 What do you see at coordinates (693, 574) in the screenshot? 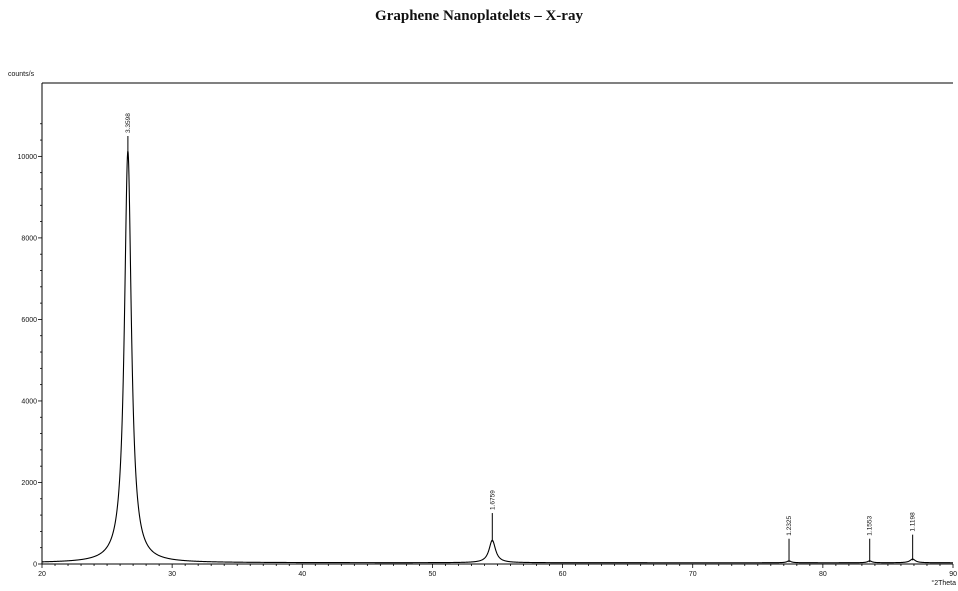
I see `x-tick-label: 70` at bounding box center [693, 574].